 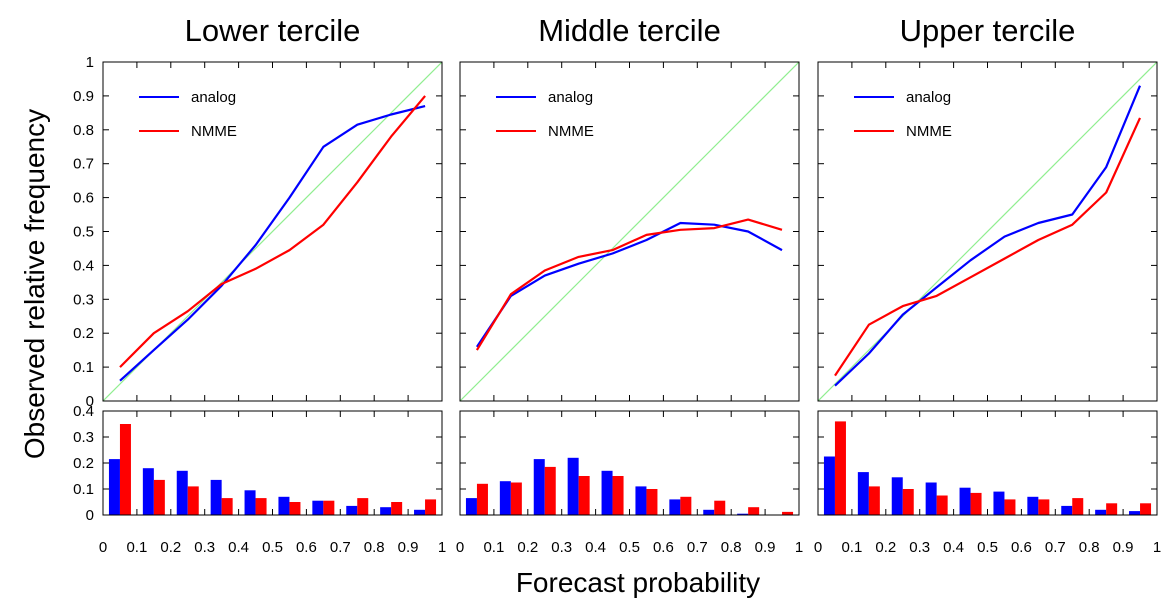 I want to click on hist-y-tick-label: 0.1, so click(x=83, y=489).